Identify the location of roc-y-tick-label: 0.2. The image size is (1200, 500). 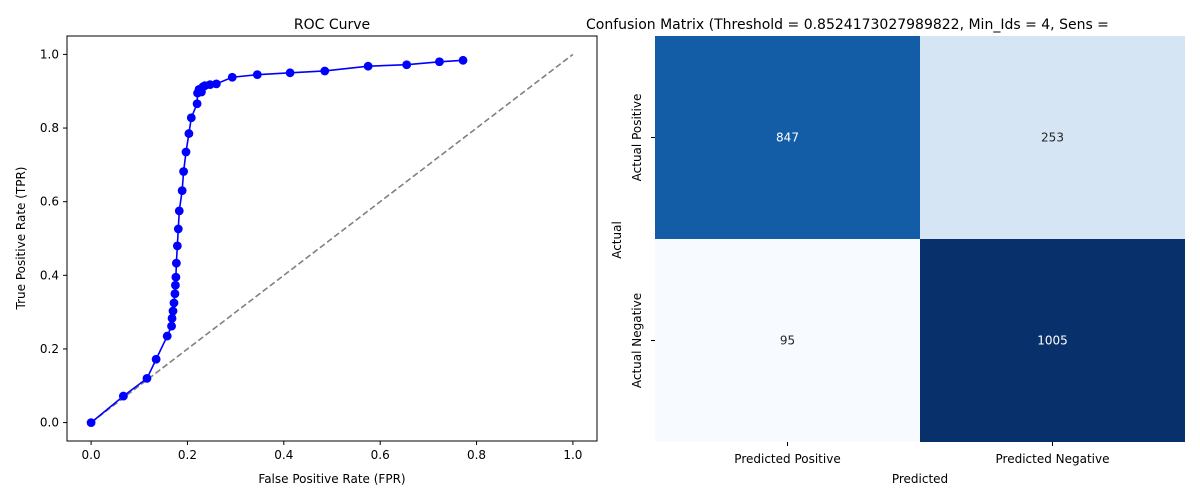
(49, 349).